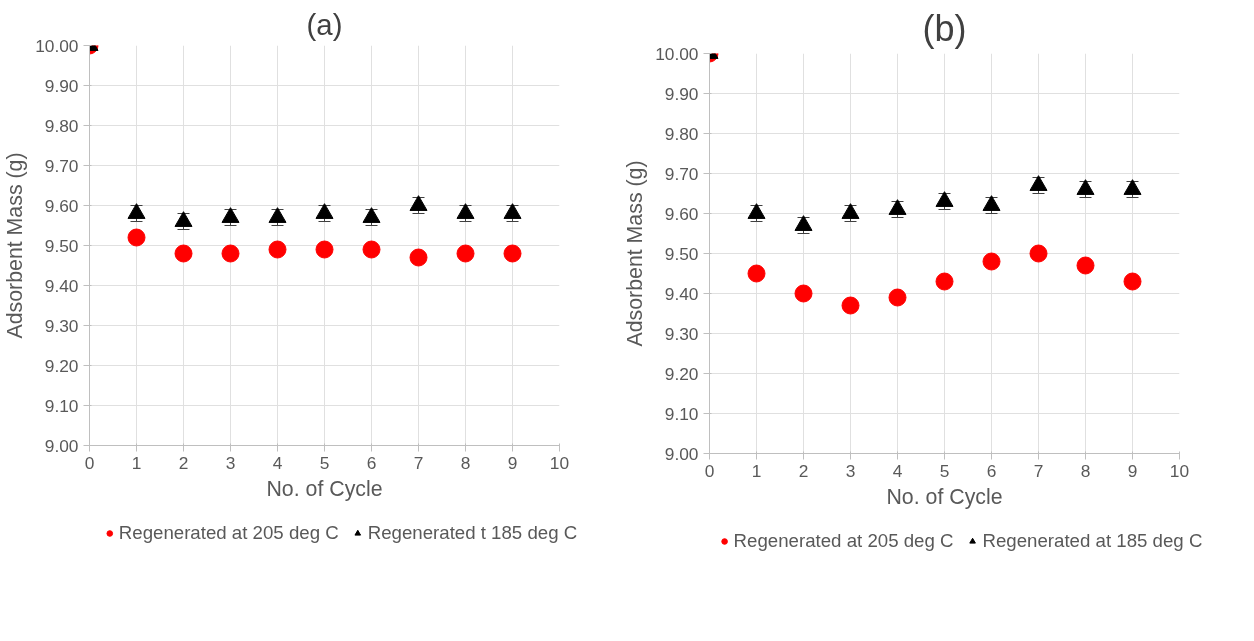  Describe the element at coordinates (1092, 541) in the screenshot. I see `legend-label: Regenerated at 185 deg C` at that location.